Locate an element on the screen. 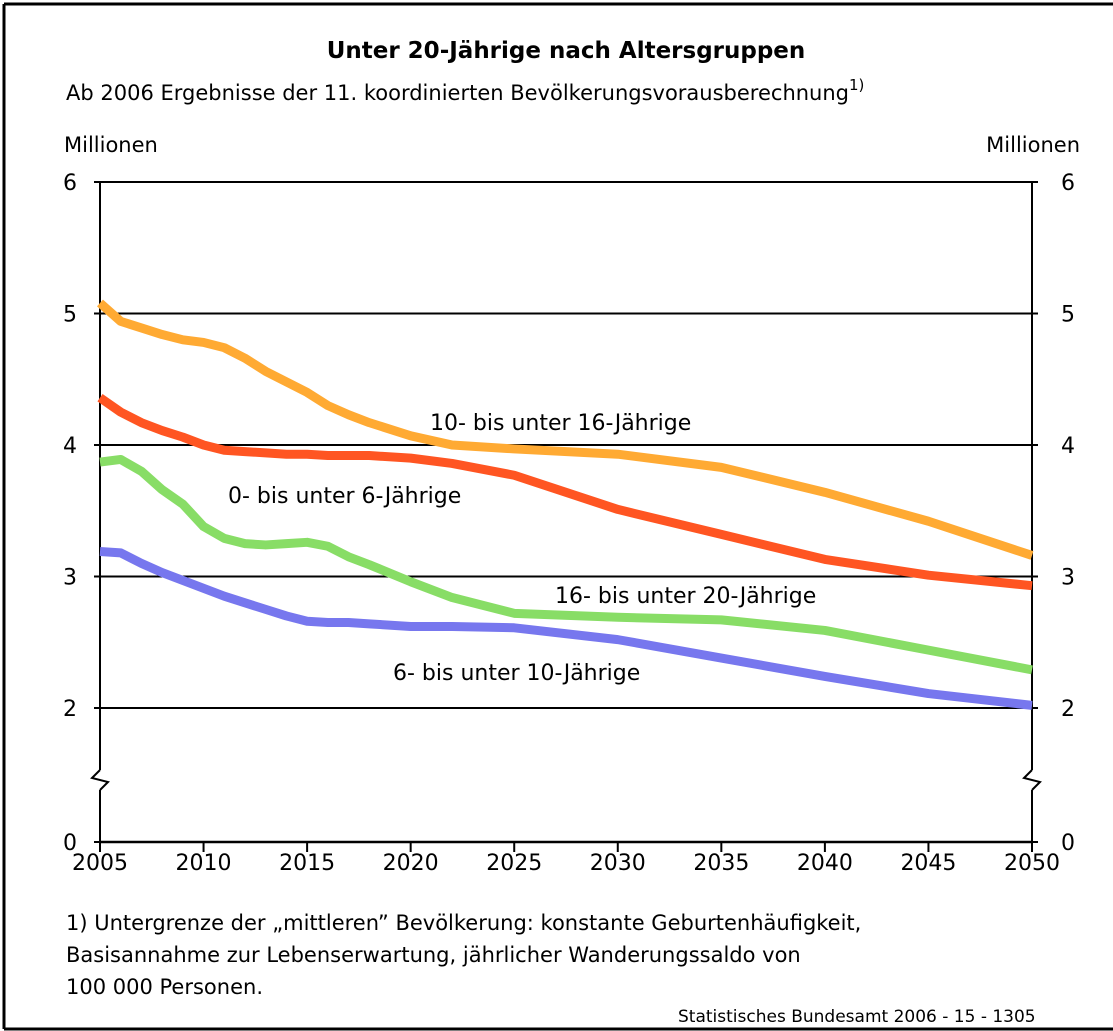 This screenshot has width=1113, height=1031. y-tick-label: 6 is located at coordinates (70, 183).